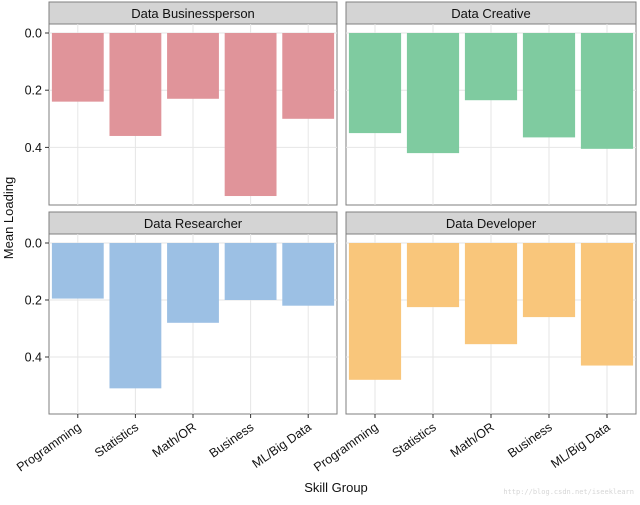  Describe the element at coordinates (491, 294) in the screenshot. I see `bar-data-developer-math-or` at that location.